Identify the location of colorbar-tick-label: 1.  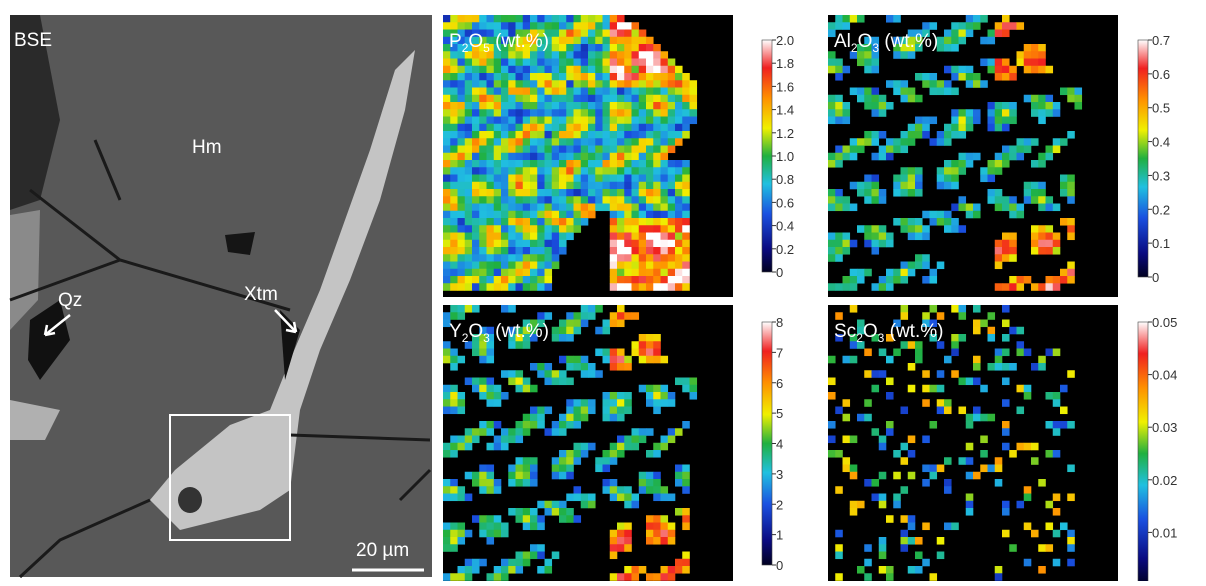
(779, 535).